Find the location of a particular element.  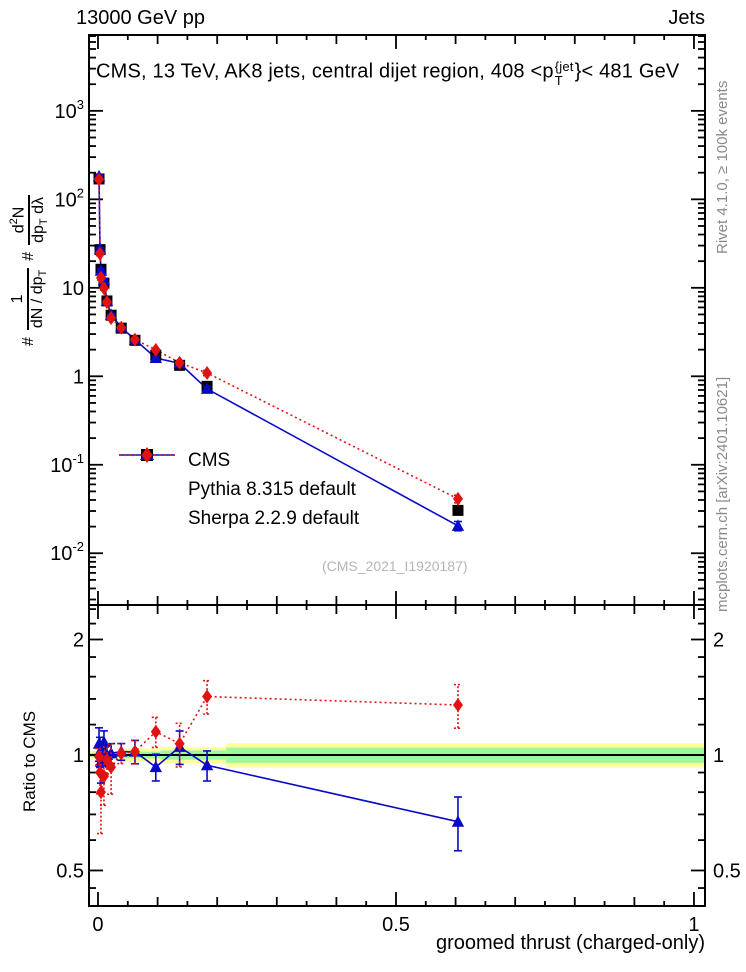

y-label-frac2-den: dpT dλ is located at coordinates (40, 219).